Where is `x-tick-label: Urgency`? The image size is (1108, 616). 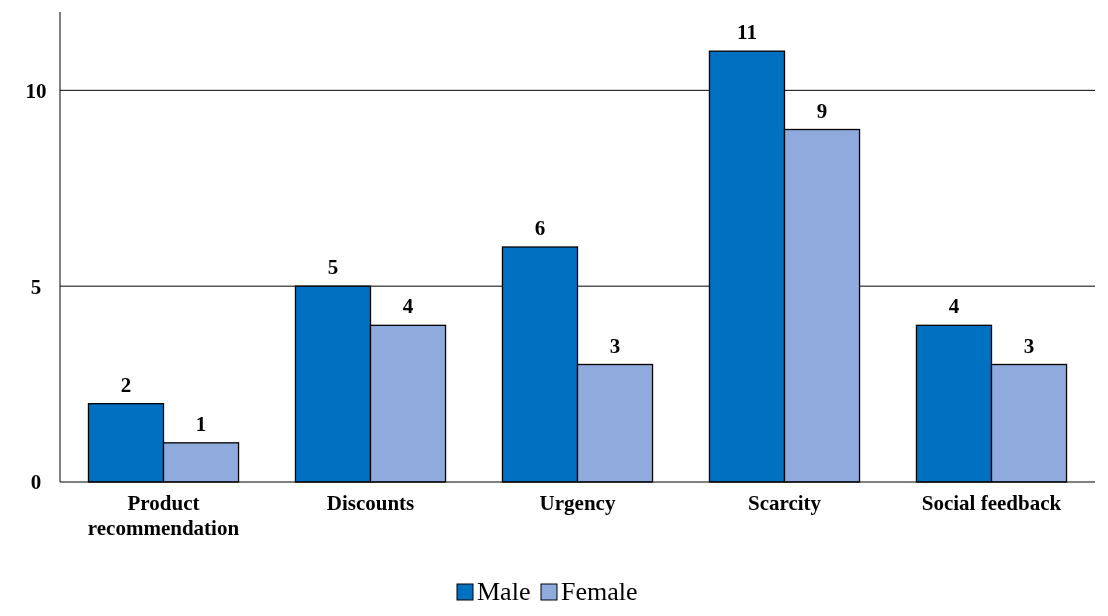 x-tick-label: Urgency is located at coordinates (577, 503).